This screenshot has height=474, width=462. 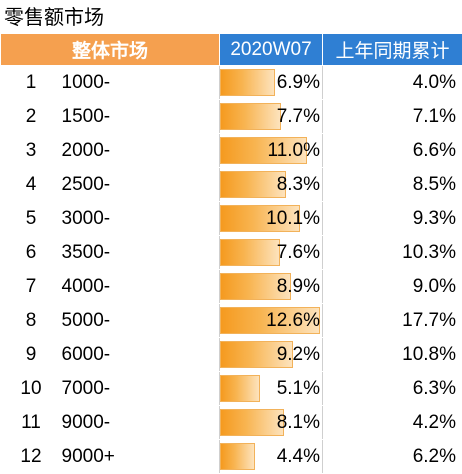 What do you see at coordinates (392, 321) in the screenshot?
I see `ytd-share-cell: 17.7%` at bounding box center [392, 321].